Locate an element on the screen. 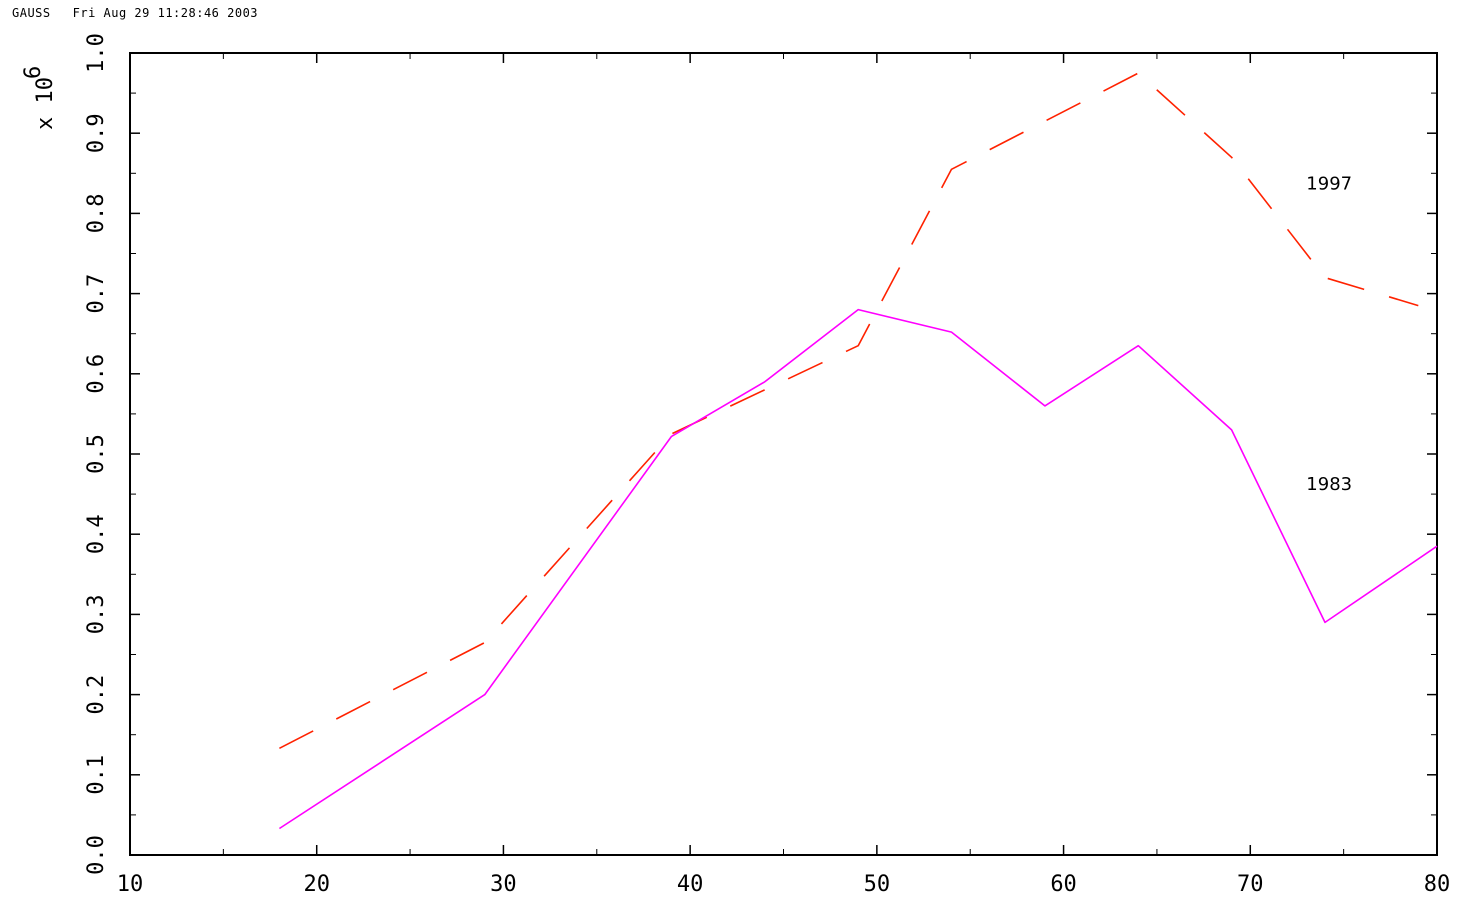  y-tick-label: 0.3 is located at coordinates (96, 615).